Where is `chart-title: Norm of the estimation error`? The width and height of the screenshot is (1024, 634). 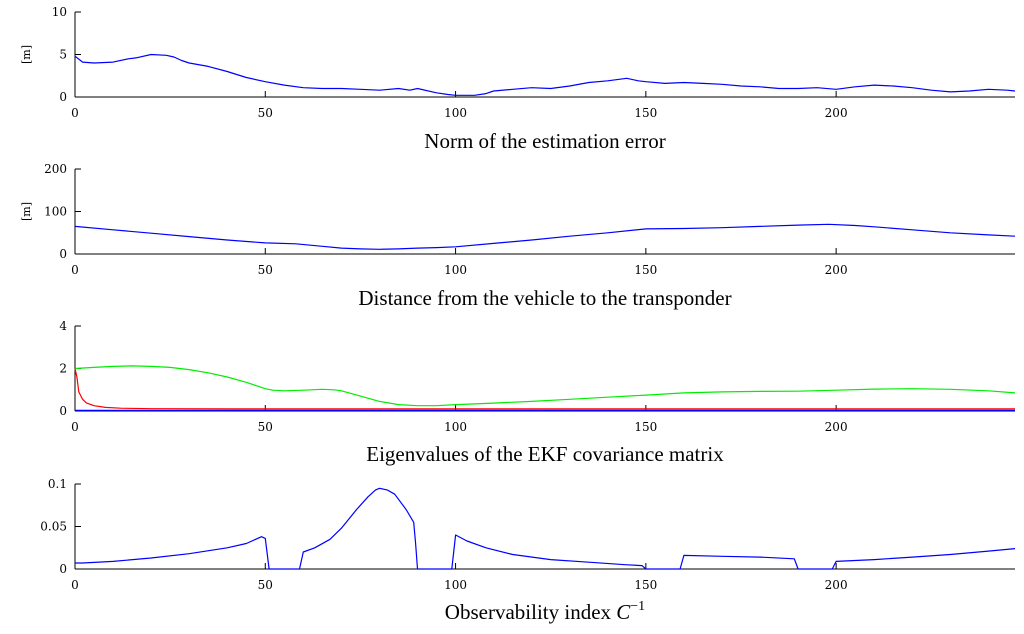
chart-title: Norm of the estimation error is located at coordinates (544, 141).